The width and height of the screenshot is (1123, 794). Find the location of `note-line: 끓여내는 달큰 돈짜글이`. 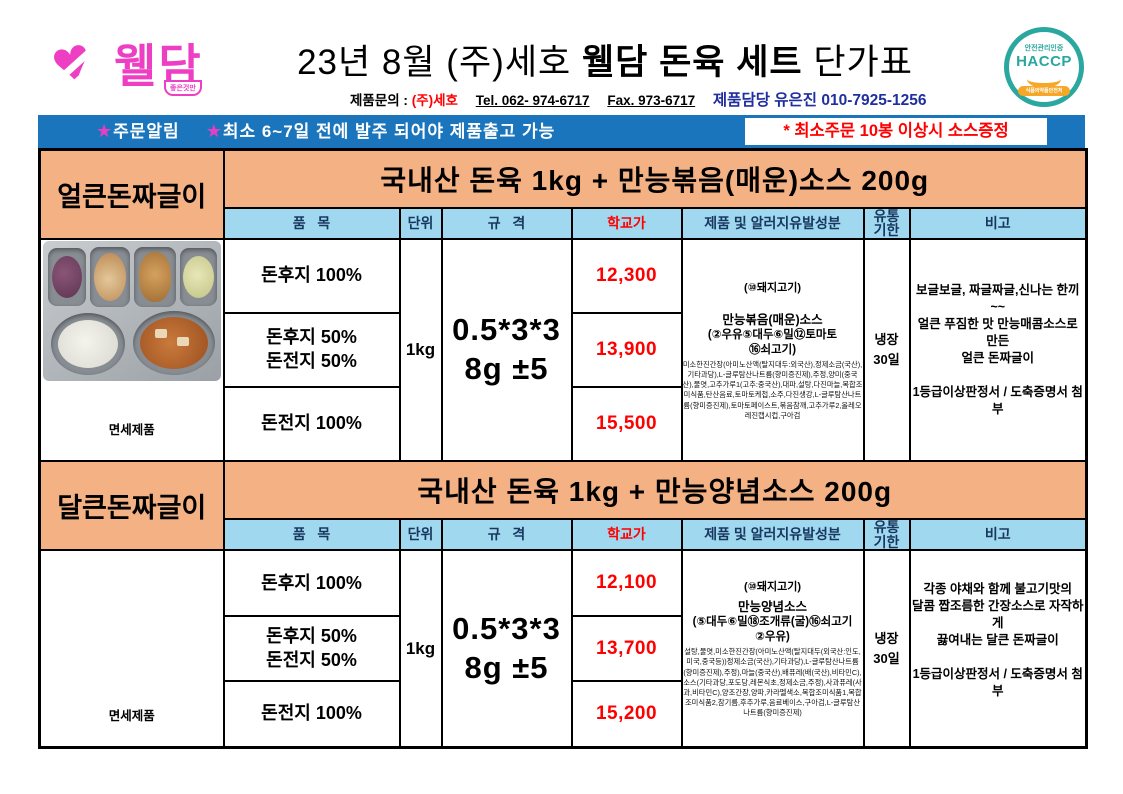

note-line: 끓여내는 달큰 돈짜글이 is located at coordinates (997, 639).